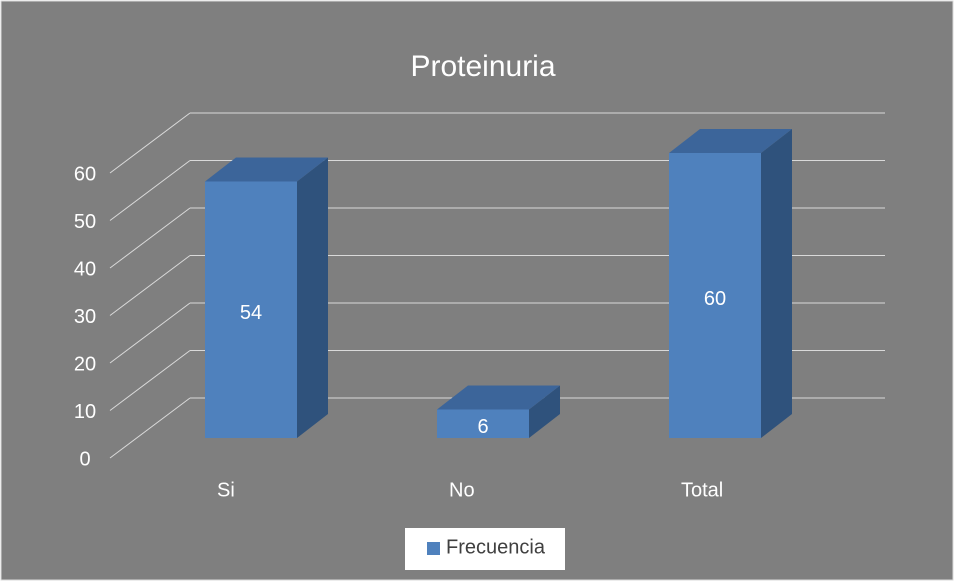 The image size is (954, 581). Describe the element at coordinates (496, 547) in the screenshot. I see `legend-label: Frecuencia` at that location.